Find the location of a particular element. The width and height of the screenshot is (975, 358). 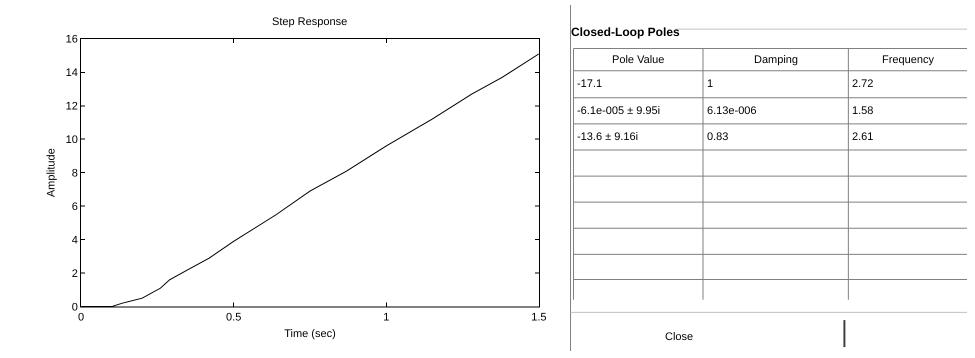

text: 2.72 is located at coordinates (863, 84).